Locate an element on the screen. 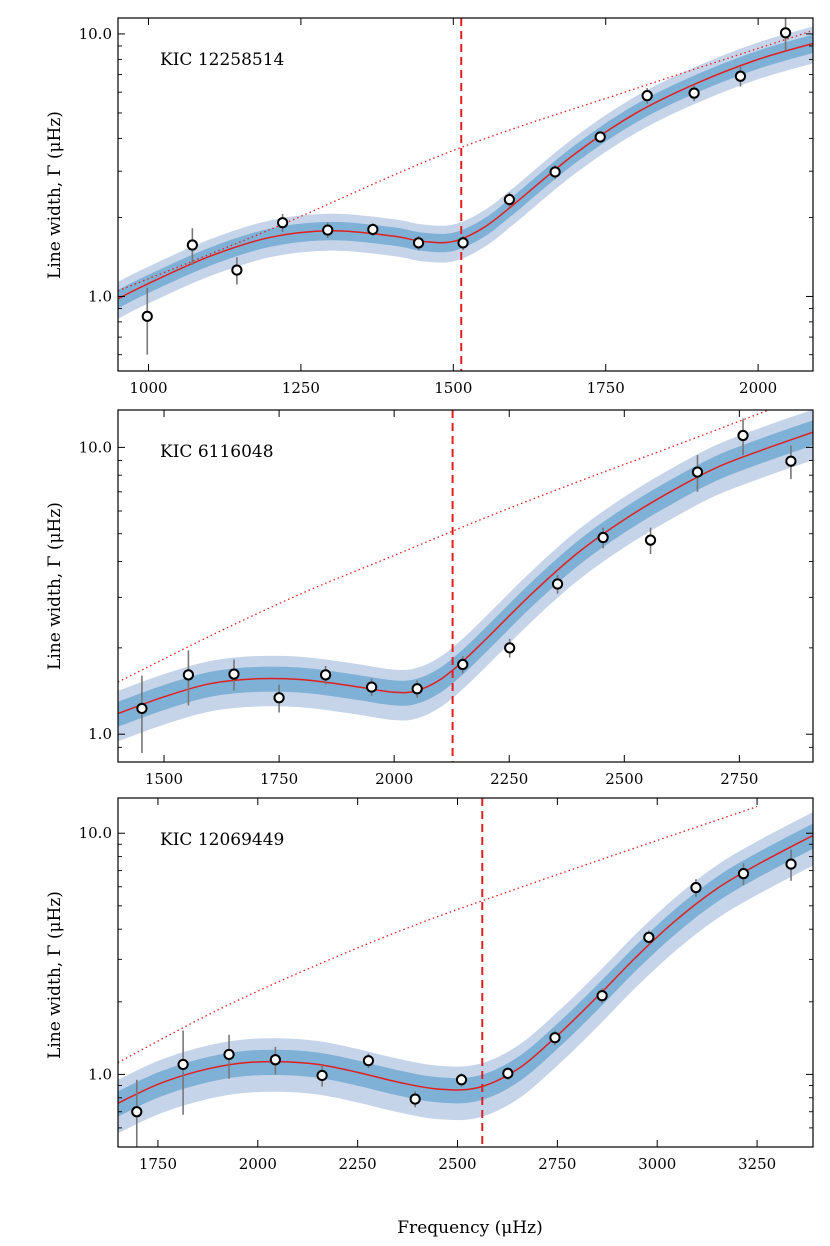  x-tick-label: 1000 is located at coordinates (148, 388).